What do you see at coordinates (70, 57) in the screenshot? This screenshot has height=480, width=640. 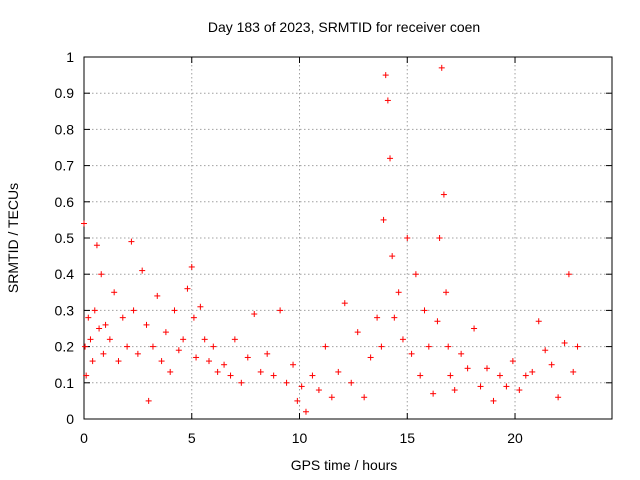 I see `y-tick-label: 1` at bounding box center [70, 57].